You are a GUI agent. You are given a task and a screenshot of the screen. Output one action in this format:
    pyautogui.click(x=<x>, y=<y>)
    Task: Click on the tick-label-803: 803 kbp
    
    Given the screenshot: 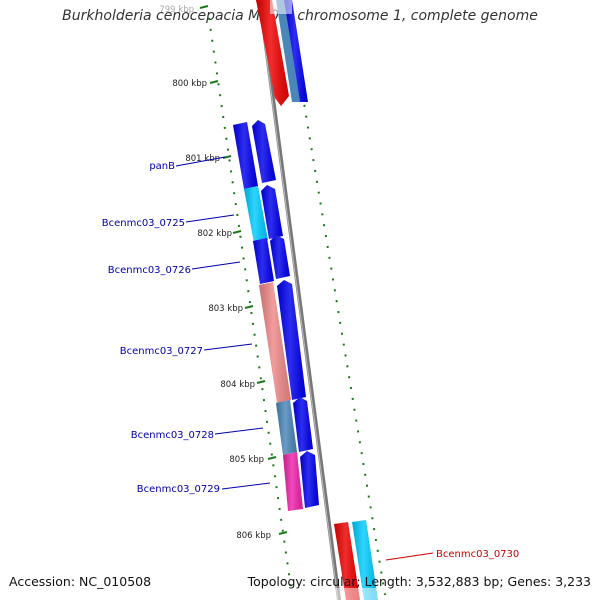 What is the action you would take?
    pyautogui.click(x=225, y=309)
    